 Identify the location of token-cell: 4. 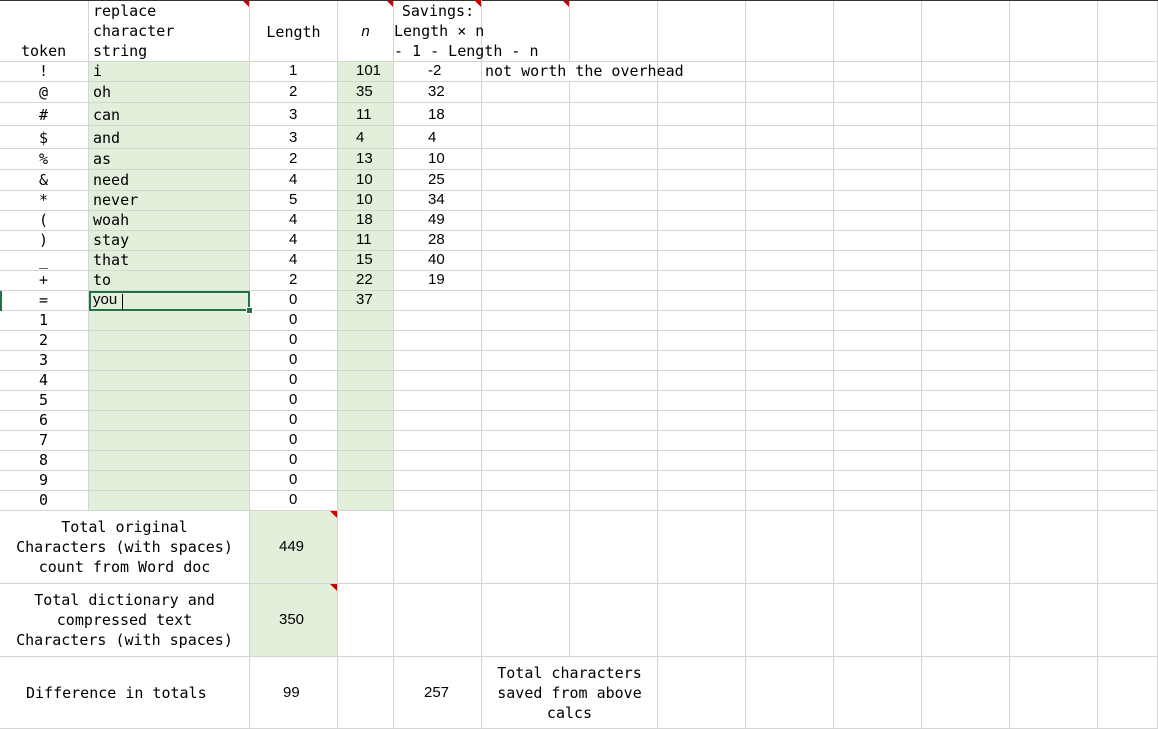
(44, 381).